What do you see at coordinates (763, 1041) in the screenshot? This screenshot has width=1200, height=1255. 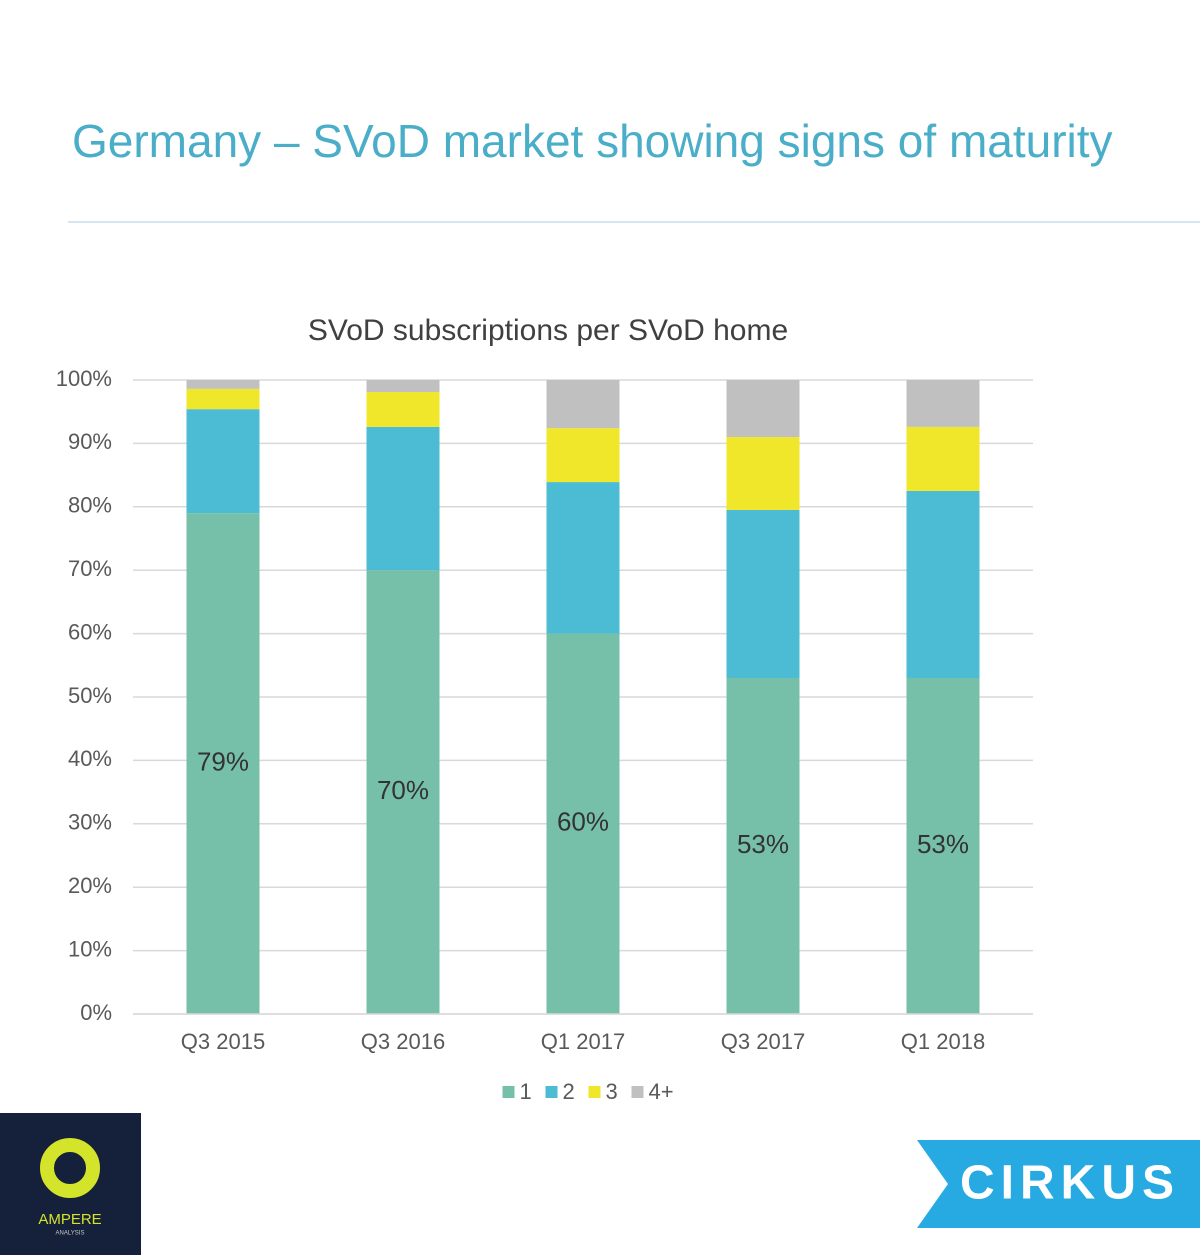 I see `x-tick-label: Q3 2017` at bounding box center [763, 1041].